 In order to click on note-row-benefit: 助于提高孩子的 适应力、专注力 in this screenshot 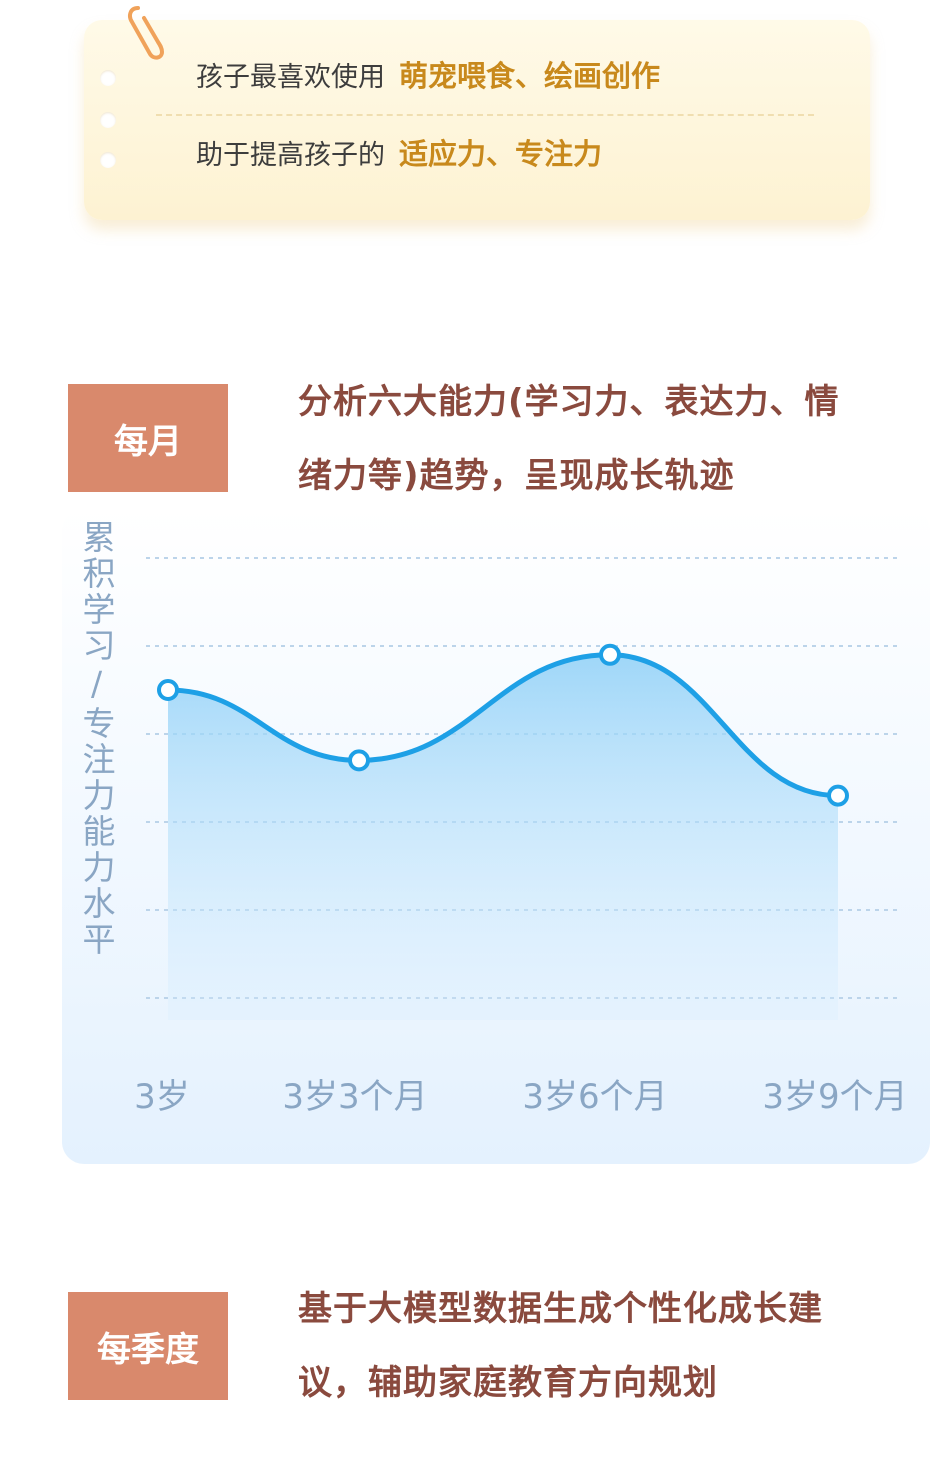, I will do `click(399, 154)`.